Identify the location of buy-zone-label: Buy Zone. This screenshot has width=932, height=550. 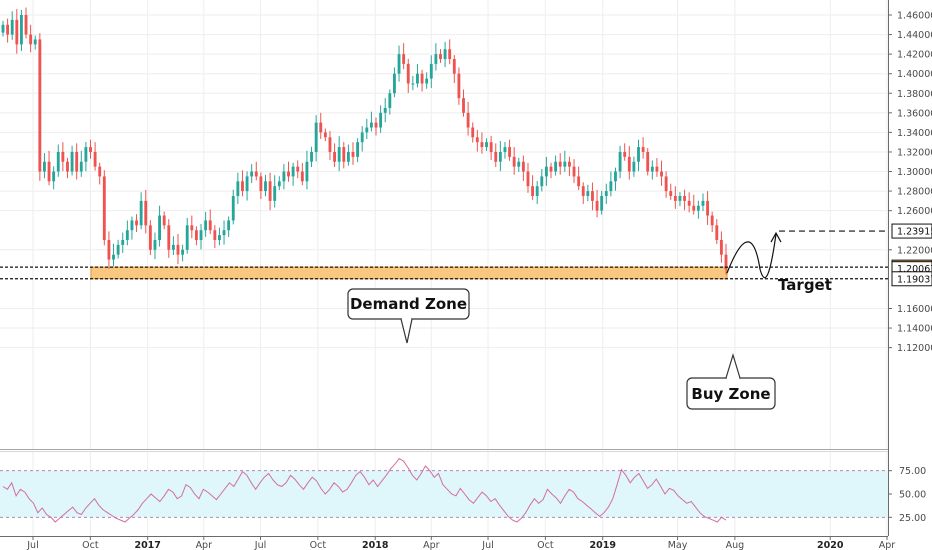
(730, 394).